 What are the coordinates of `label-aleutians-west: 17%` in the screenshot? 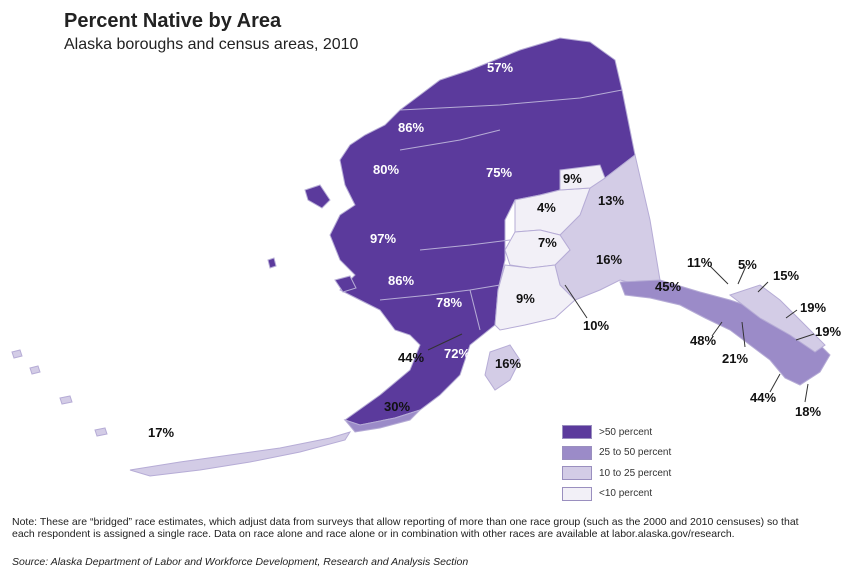 It's located at (161, 432).